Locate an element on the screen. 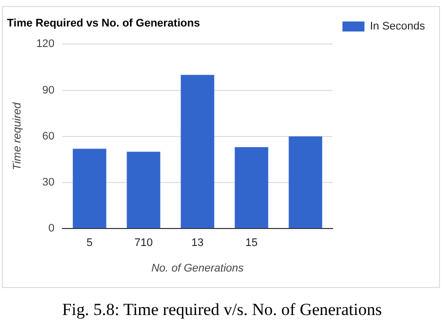 This screenshot has height=332, width=444. legend-label: In Seconds is located at coordinates (398, 26).